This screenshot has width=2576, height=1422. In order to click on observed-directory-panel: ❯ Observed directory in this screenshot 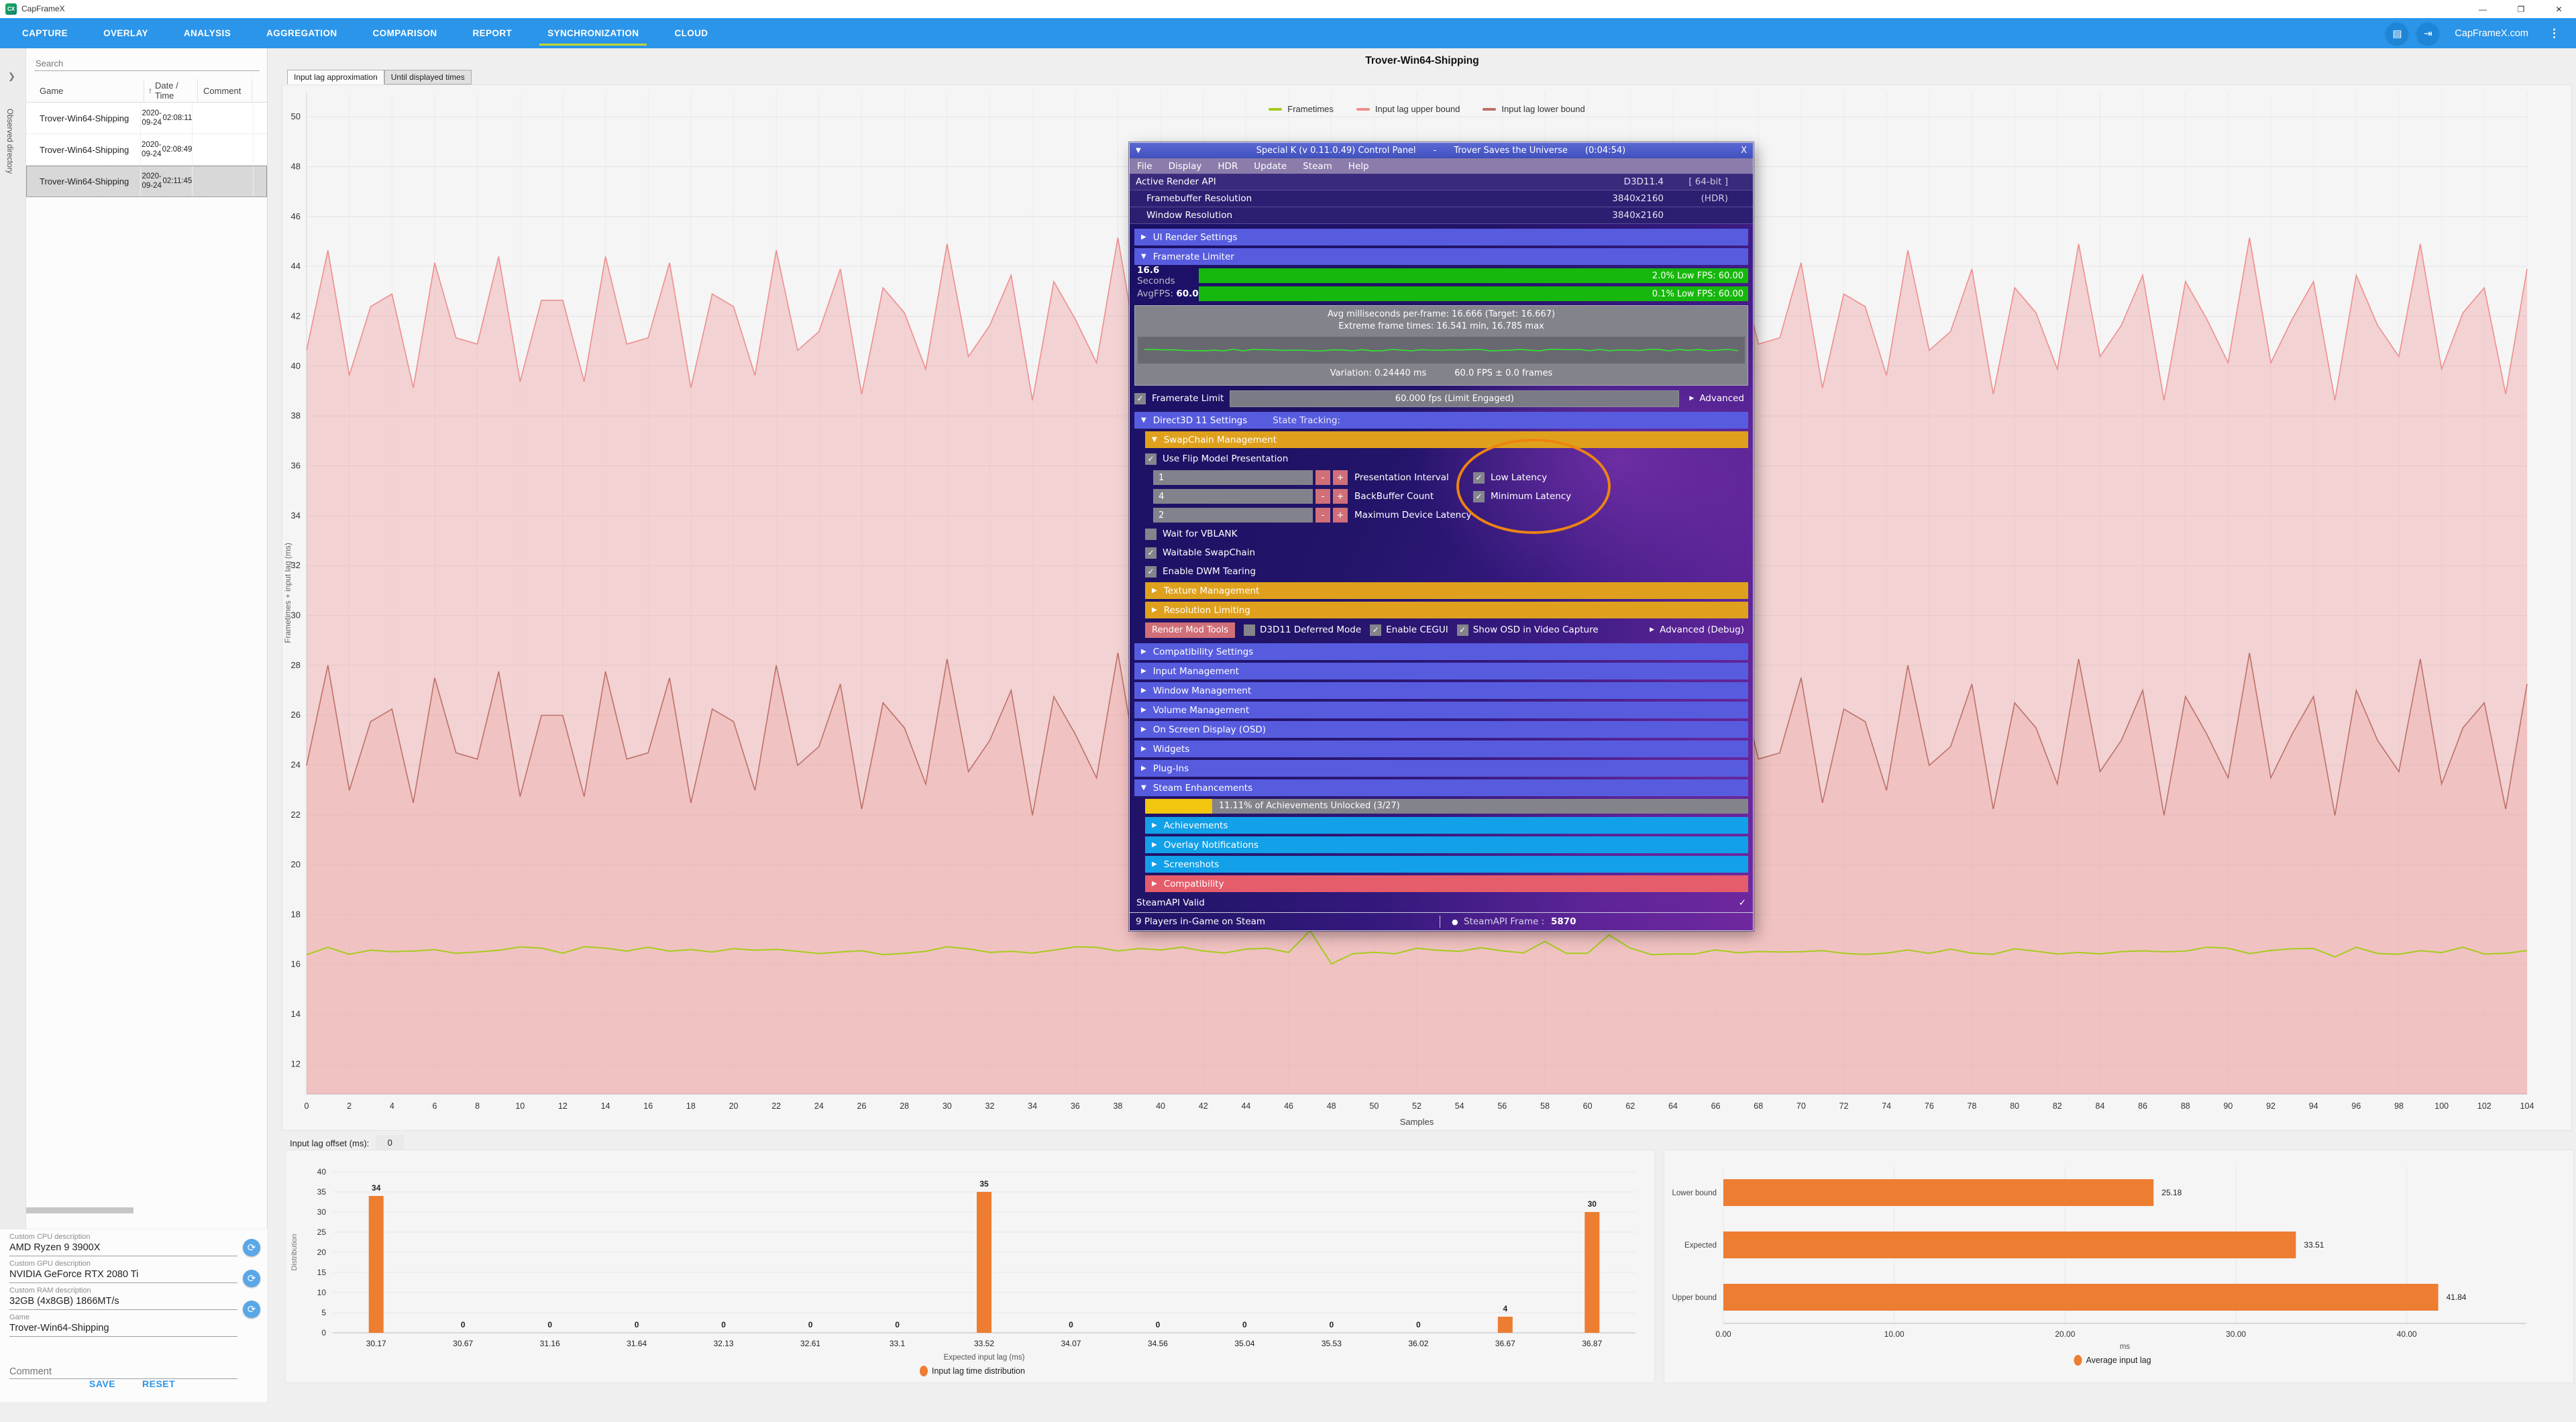, I will do `click(13, 639)`.